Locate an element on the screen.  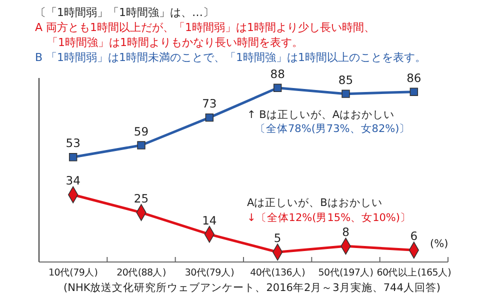
text: 「1時間強」は1時間よりもかなり長い時間を表す。 is located at coordinates (175, 42).